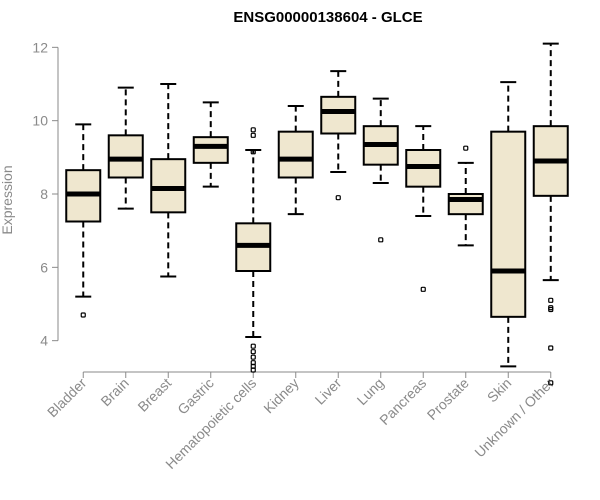 This screenshot has width=600, height=500. Describe the element at coordinates (514, 418) in the screenshot. I see `x-tick-label: Unknown / Other` at that location.